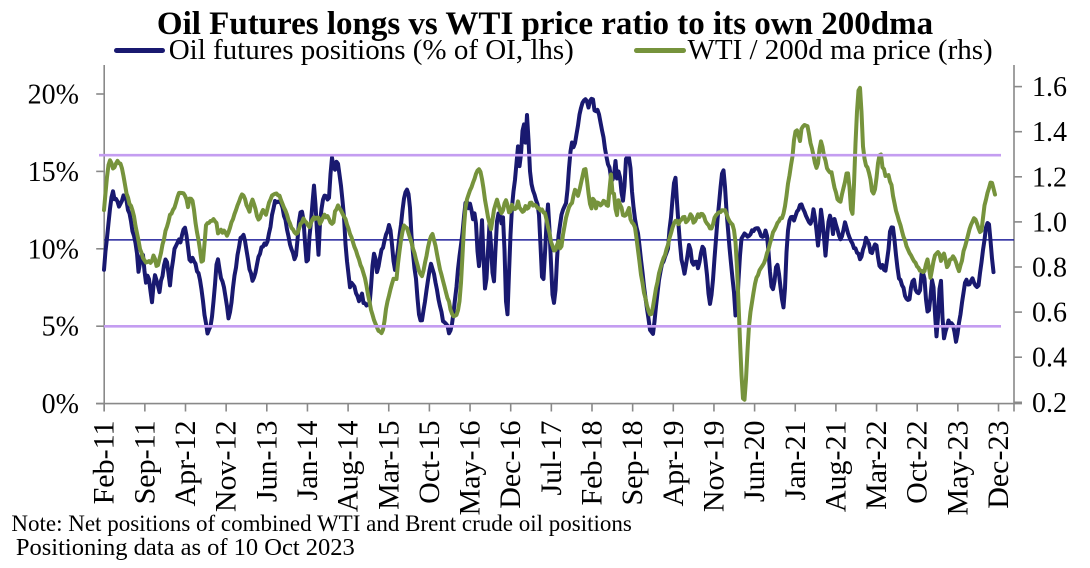  I want to click on svg-text: Mar-15, so click(388, 465).